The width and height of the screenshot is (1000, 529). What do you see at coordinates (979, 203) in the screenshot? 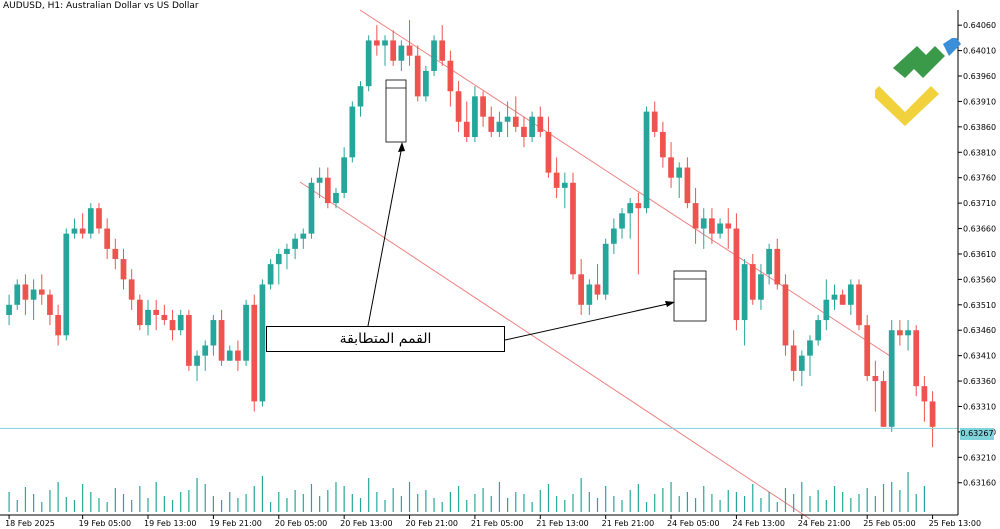
I see `price-tick-label: 0.63710` at bounding box center [979, 203].